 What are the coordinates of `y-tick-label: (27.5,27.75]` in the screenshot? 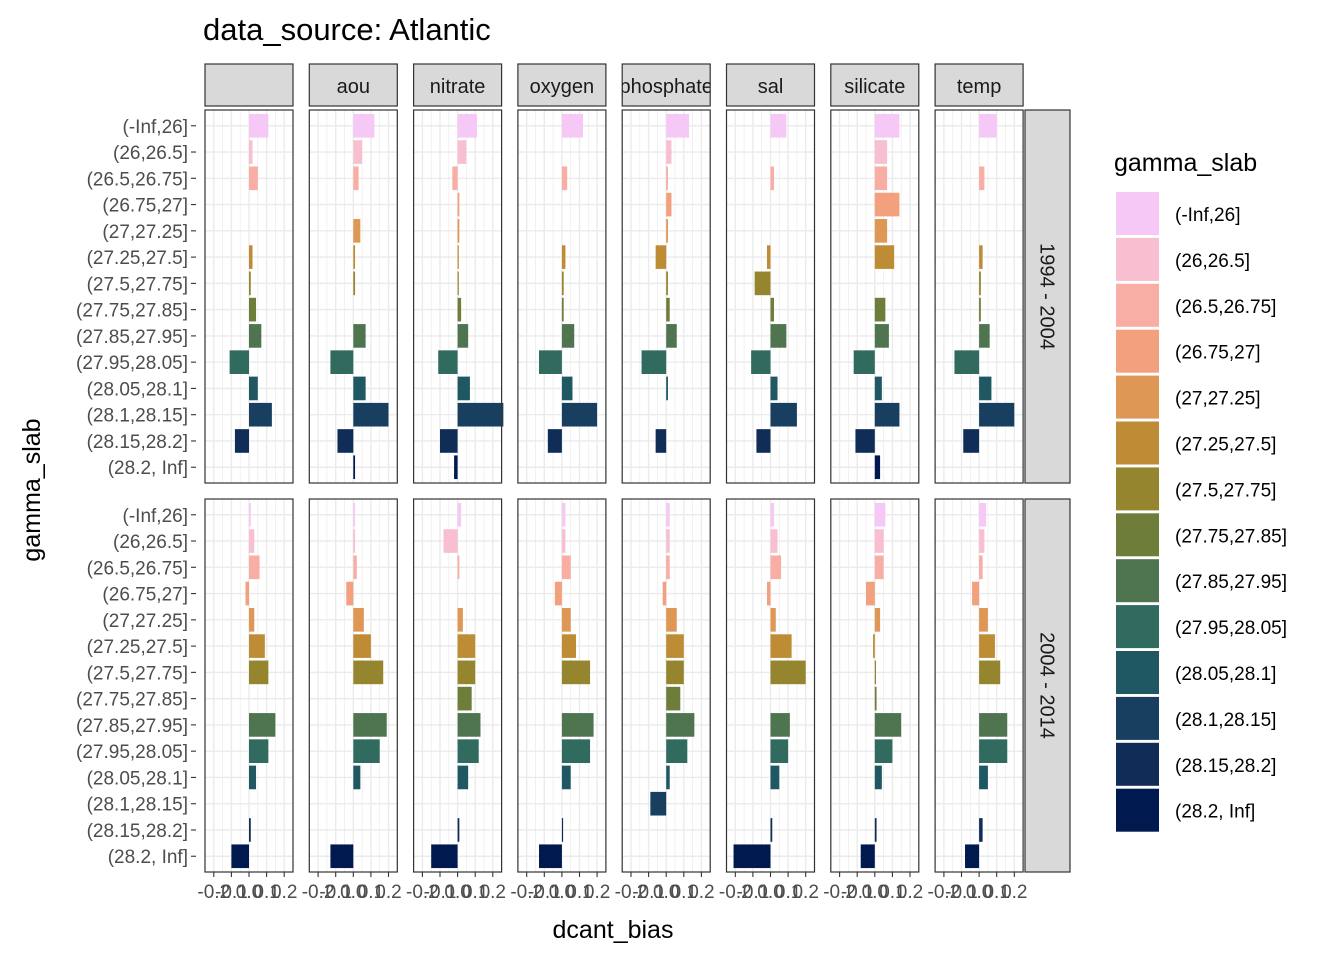 It's located at (137, 284).